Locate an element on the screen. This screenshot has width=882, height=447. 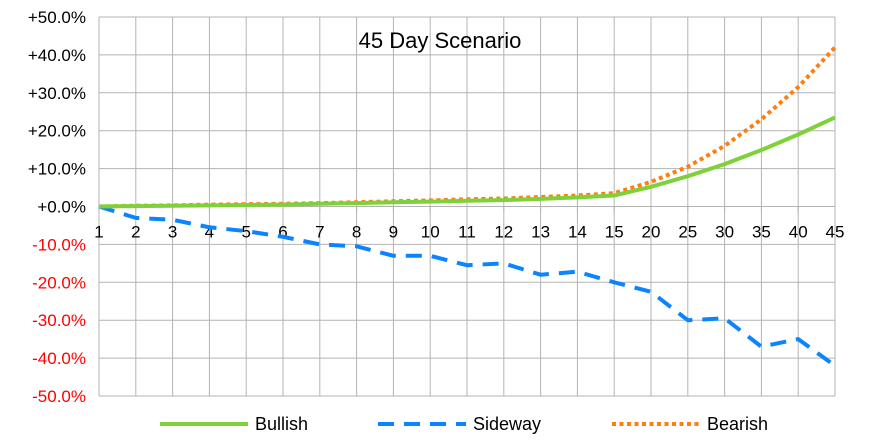
x-tick-label: 25 is located at coordinates (687, 232).